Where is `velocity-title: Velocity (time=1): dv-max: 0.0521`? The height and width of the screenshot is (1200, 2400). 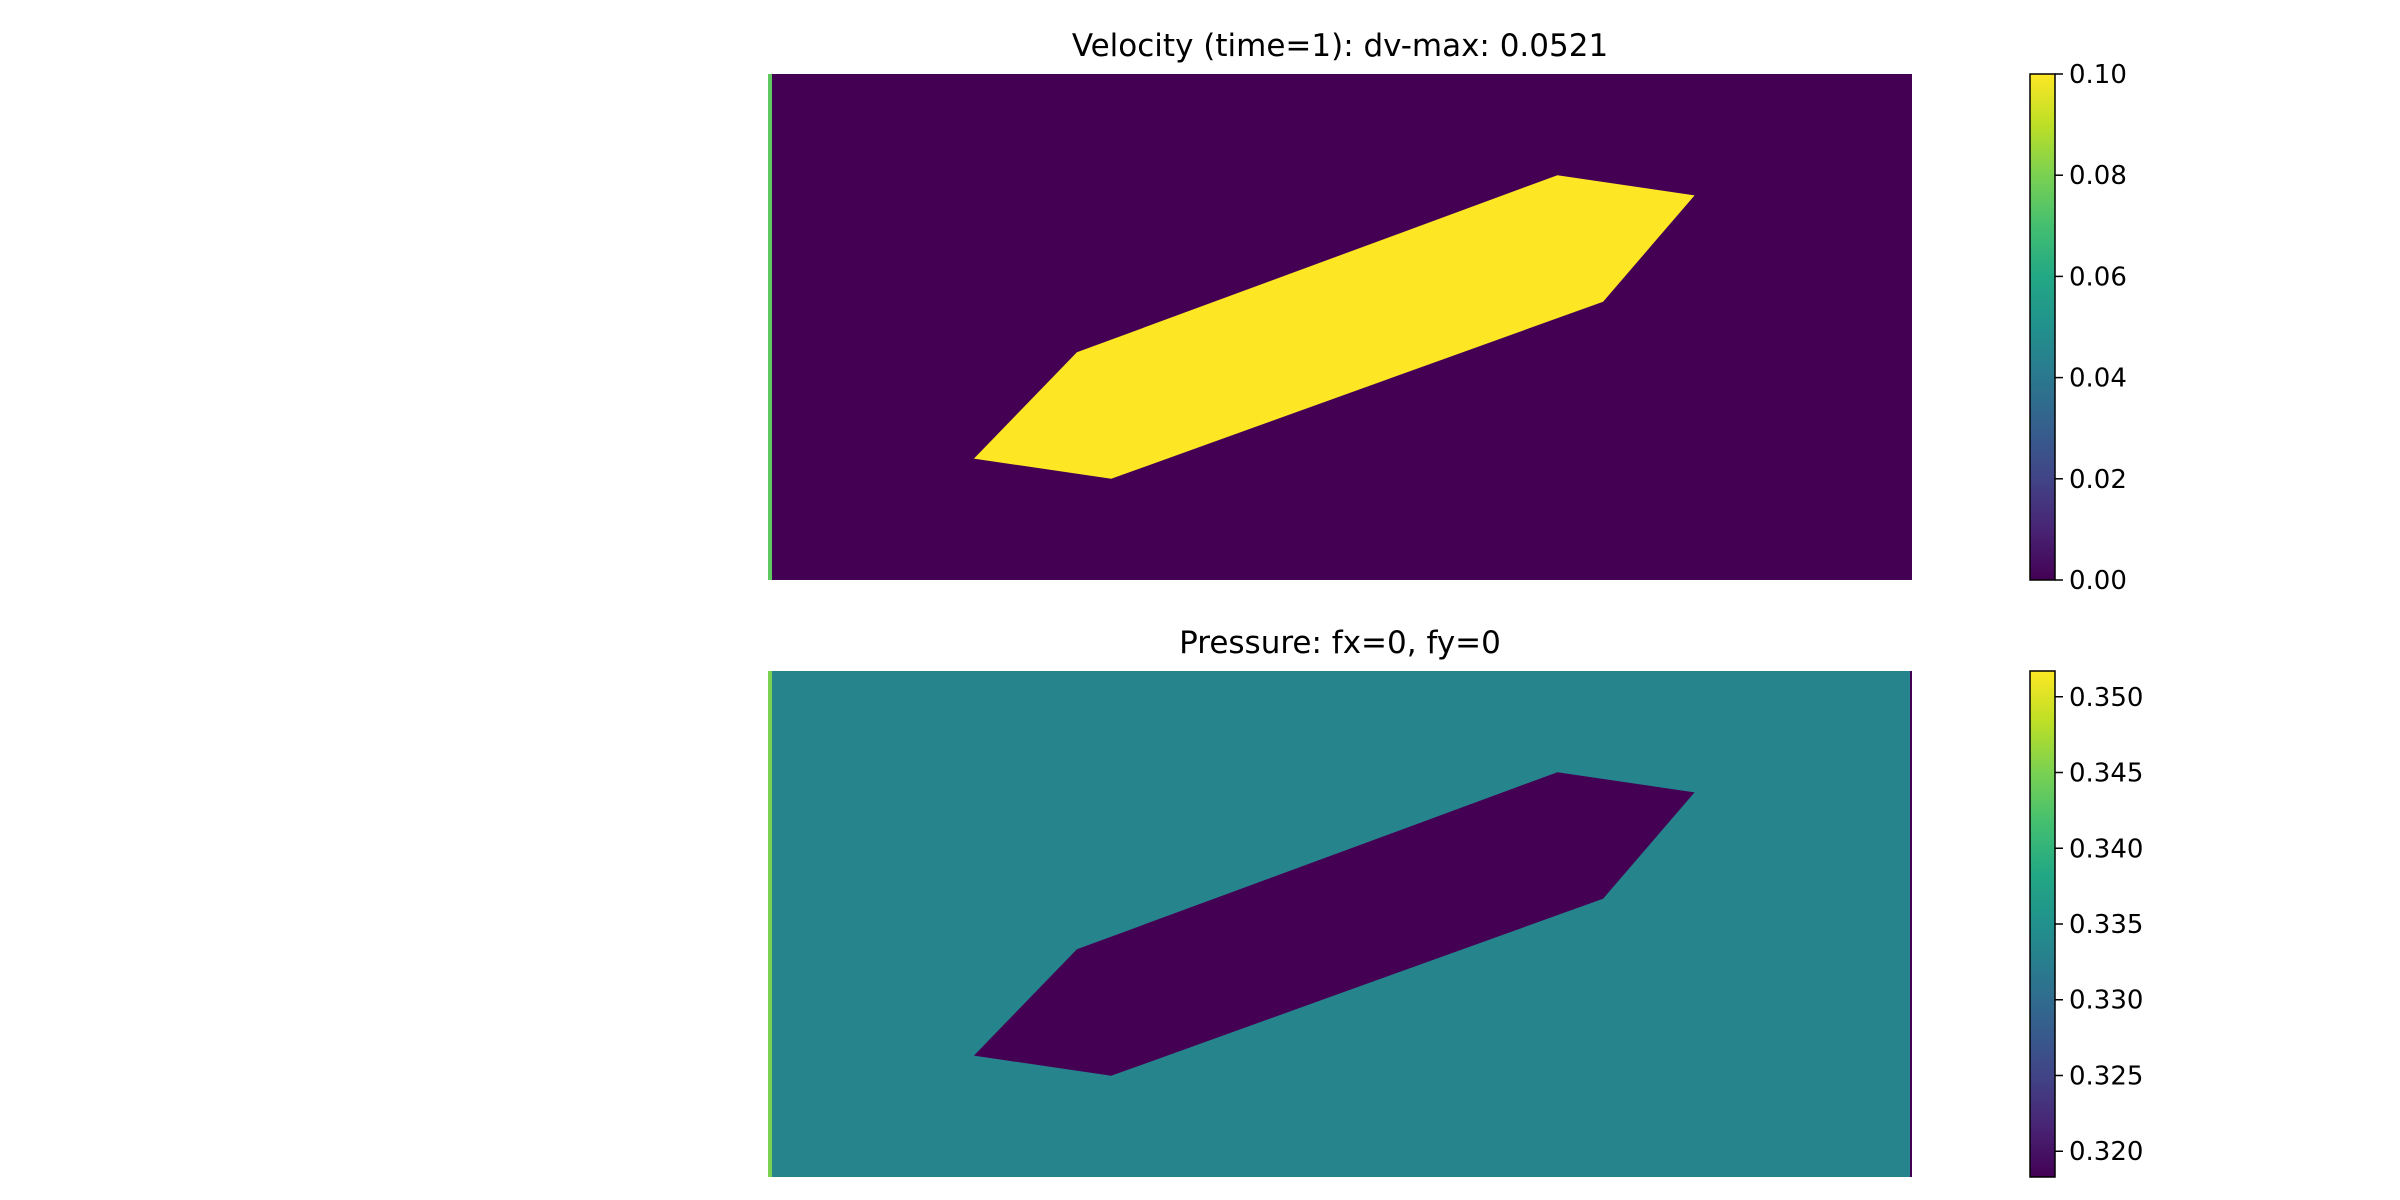
velocity-title: Velocity (time=1): dv-max: 0.0521 is located at coordinates (1340, 46).